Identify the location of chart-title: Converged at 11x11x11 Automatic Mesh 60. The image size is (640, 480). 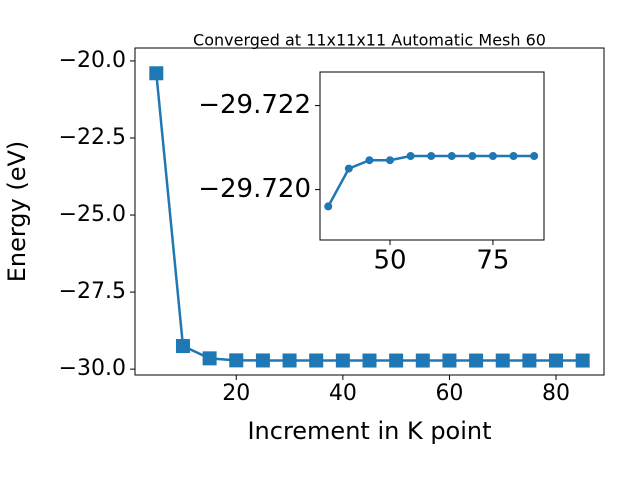
(369, 40).